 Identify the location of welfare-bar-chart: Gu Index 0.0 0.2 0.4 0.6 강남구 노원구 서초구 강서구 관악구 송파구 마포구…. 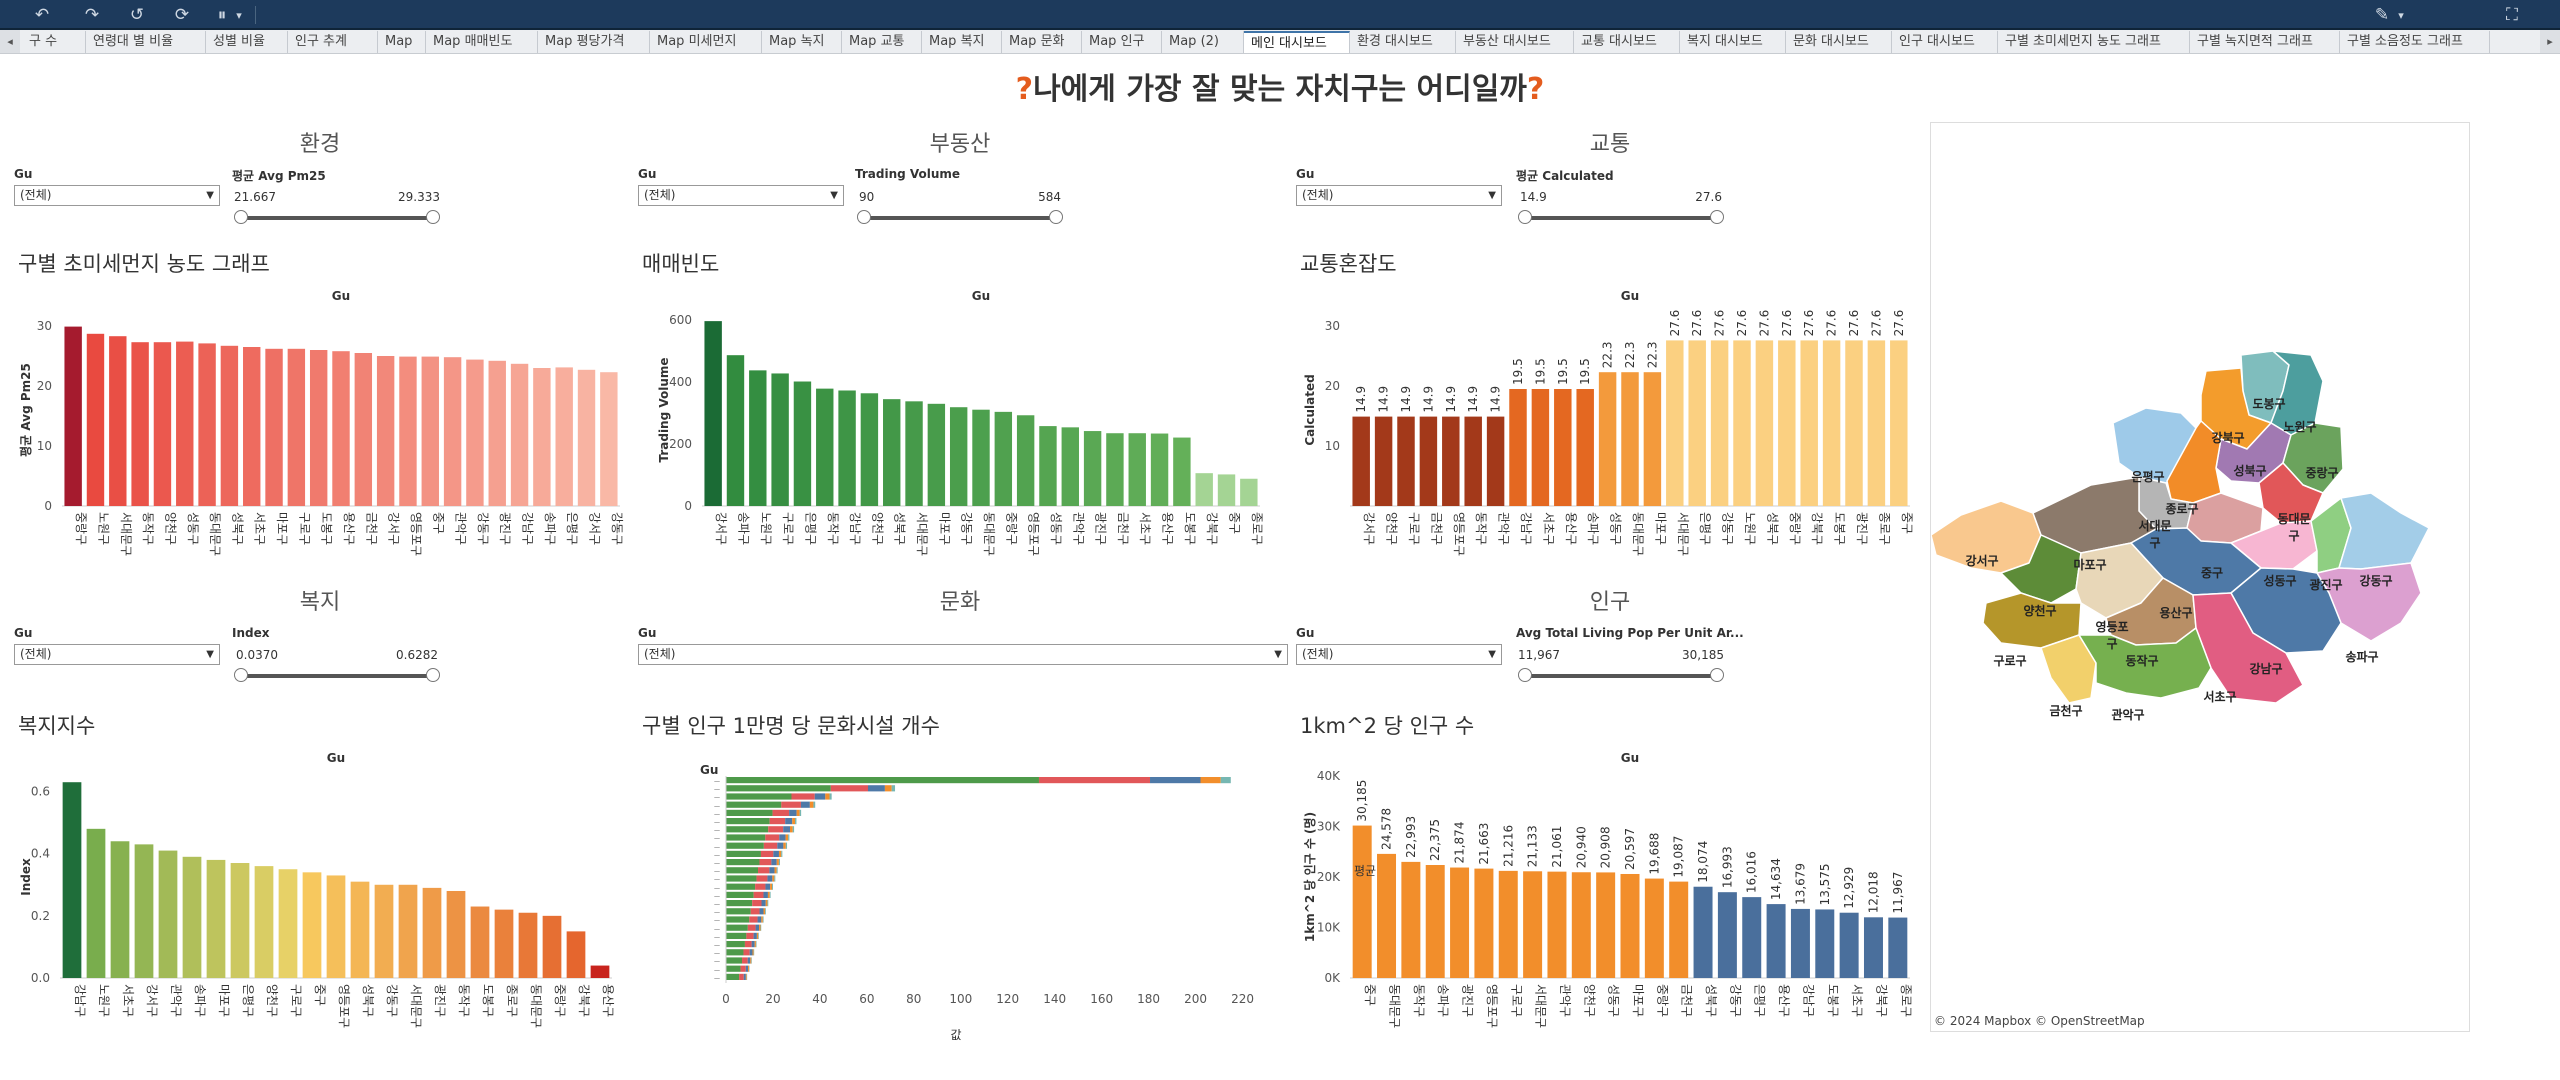
(320, 902).